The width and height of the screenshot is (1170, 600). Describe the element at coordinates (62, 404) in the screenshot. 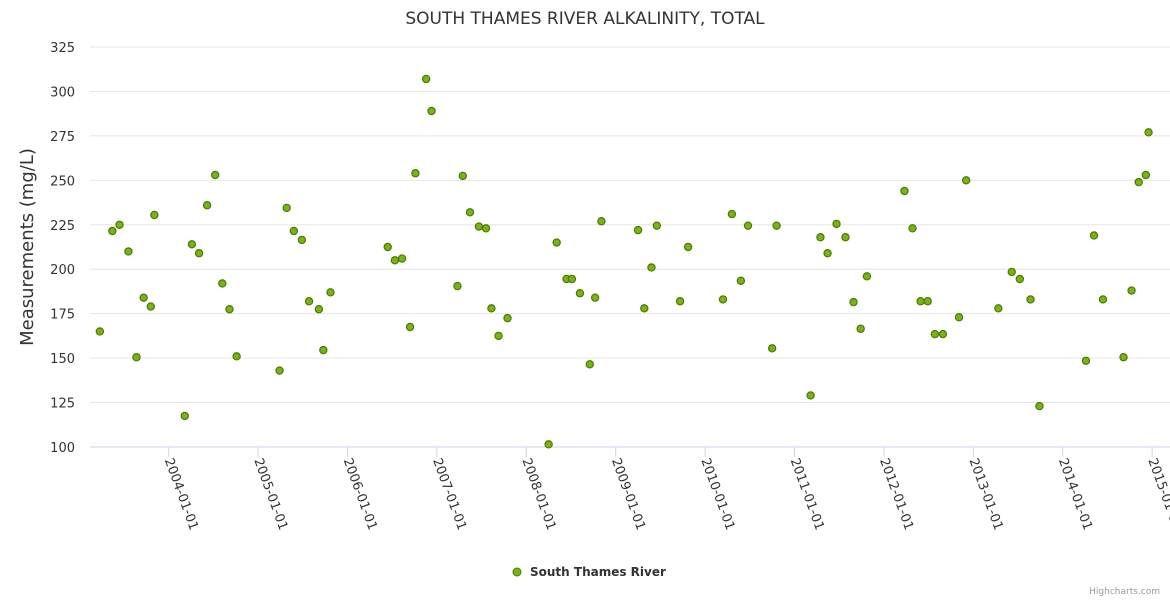

I see `y-tick-label: 125` at that location.